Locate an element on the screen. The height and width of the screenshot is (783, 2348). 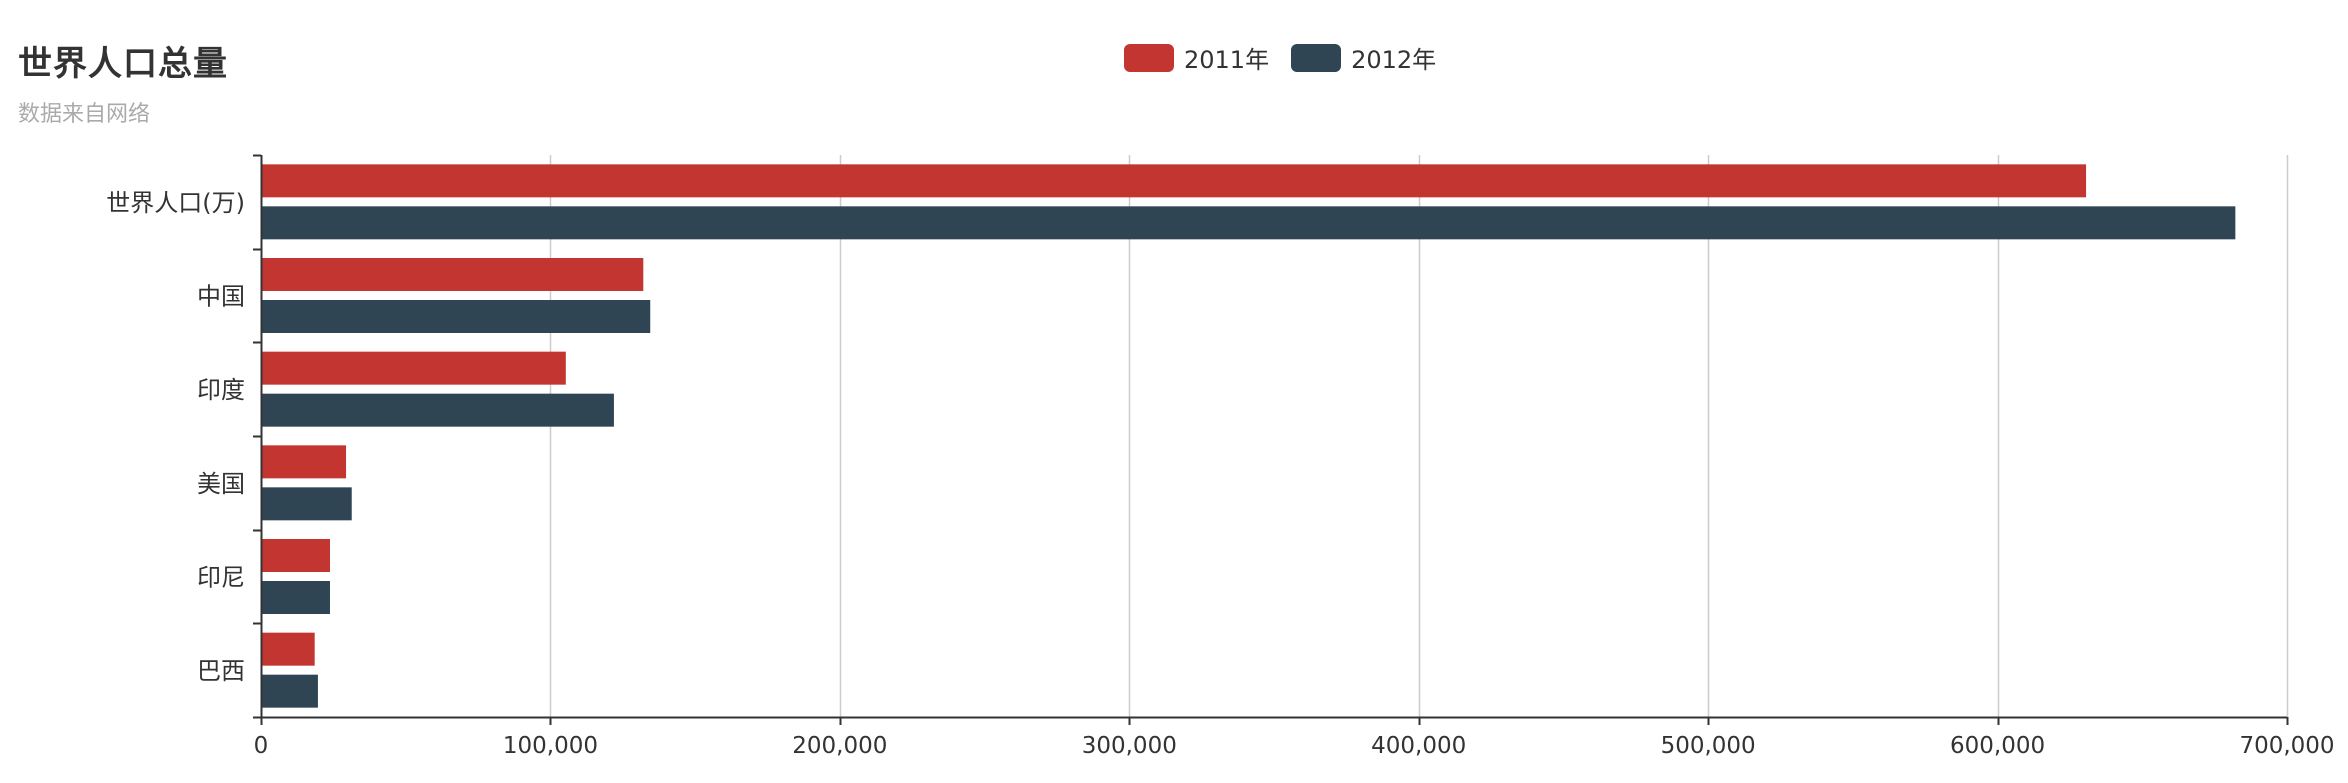
x-tick-label-0: 0 is located at coordinates (261, 746).